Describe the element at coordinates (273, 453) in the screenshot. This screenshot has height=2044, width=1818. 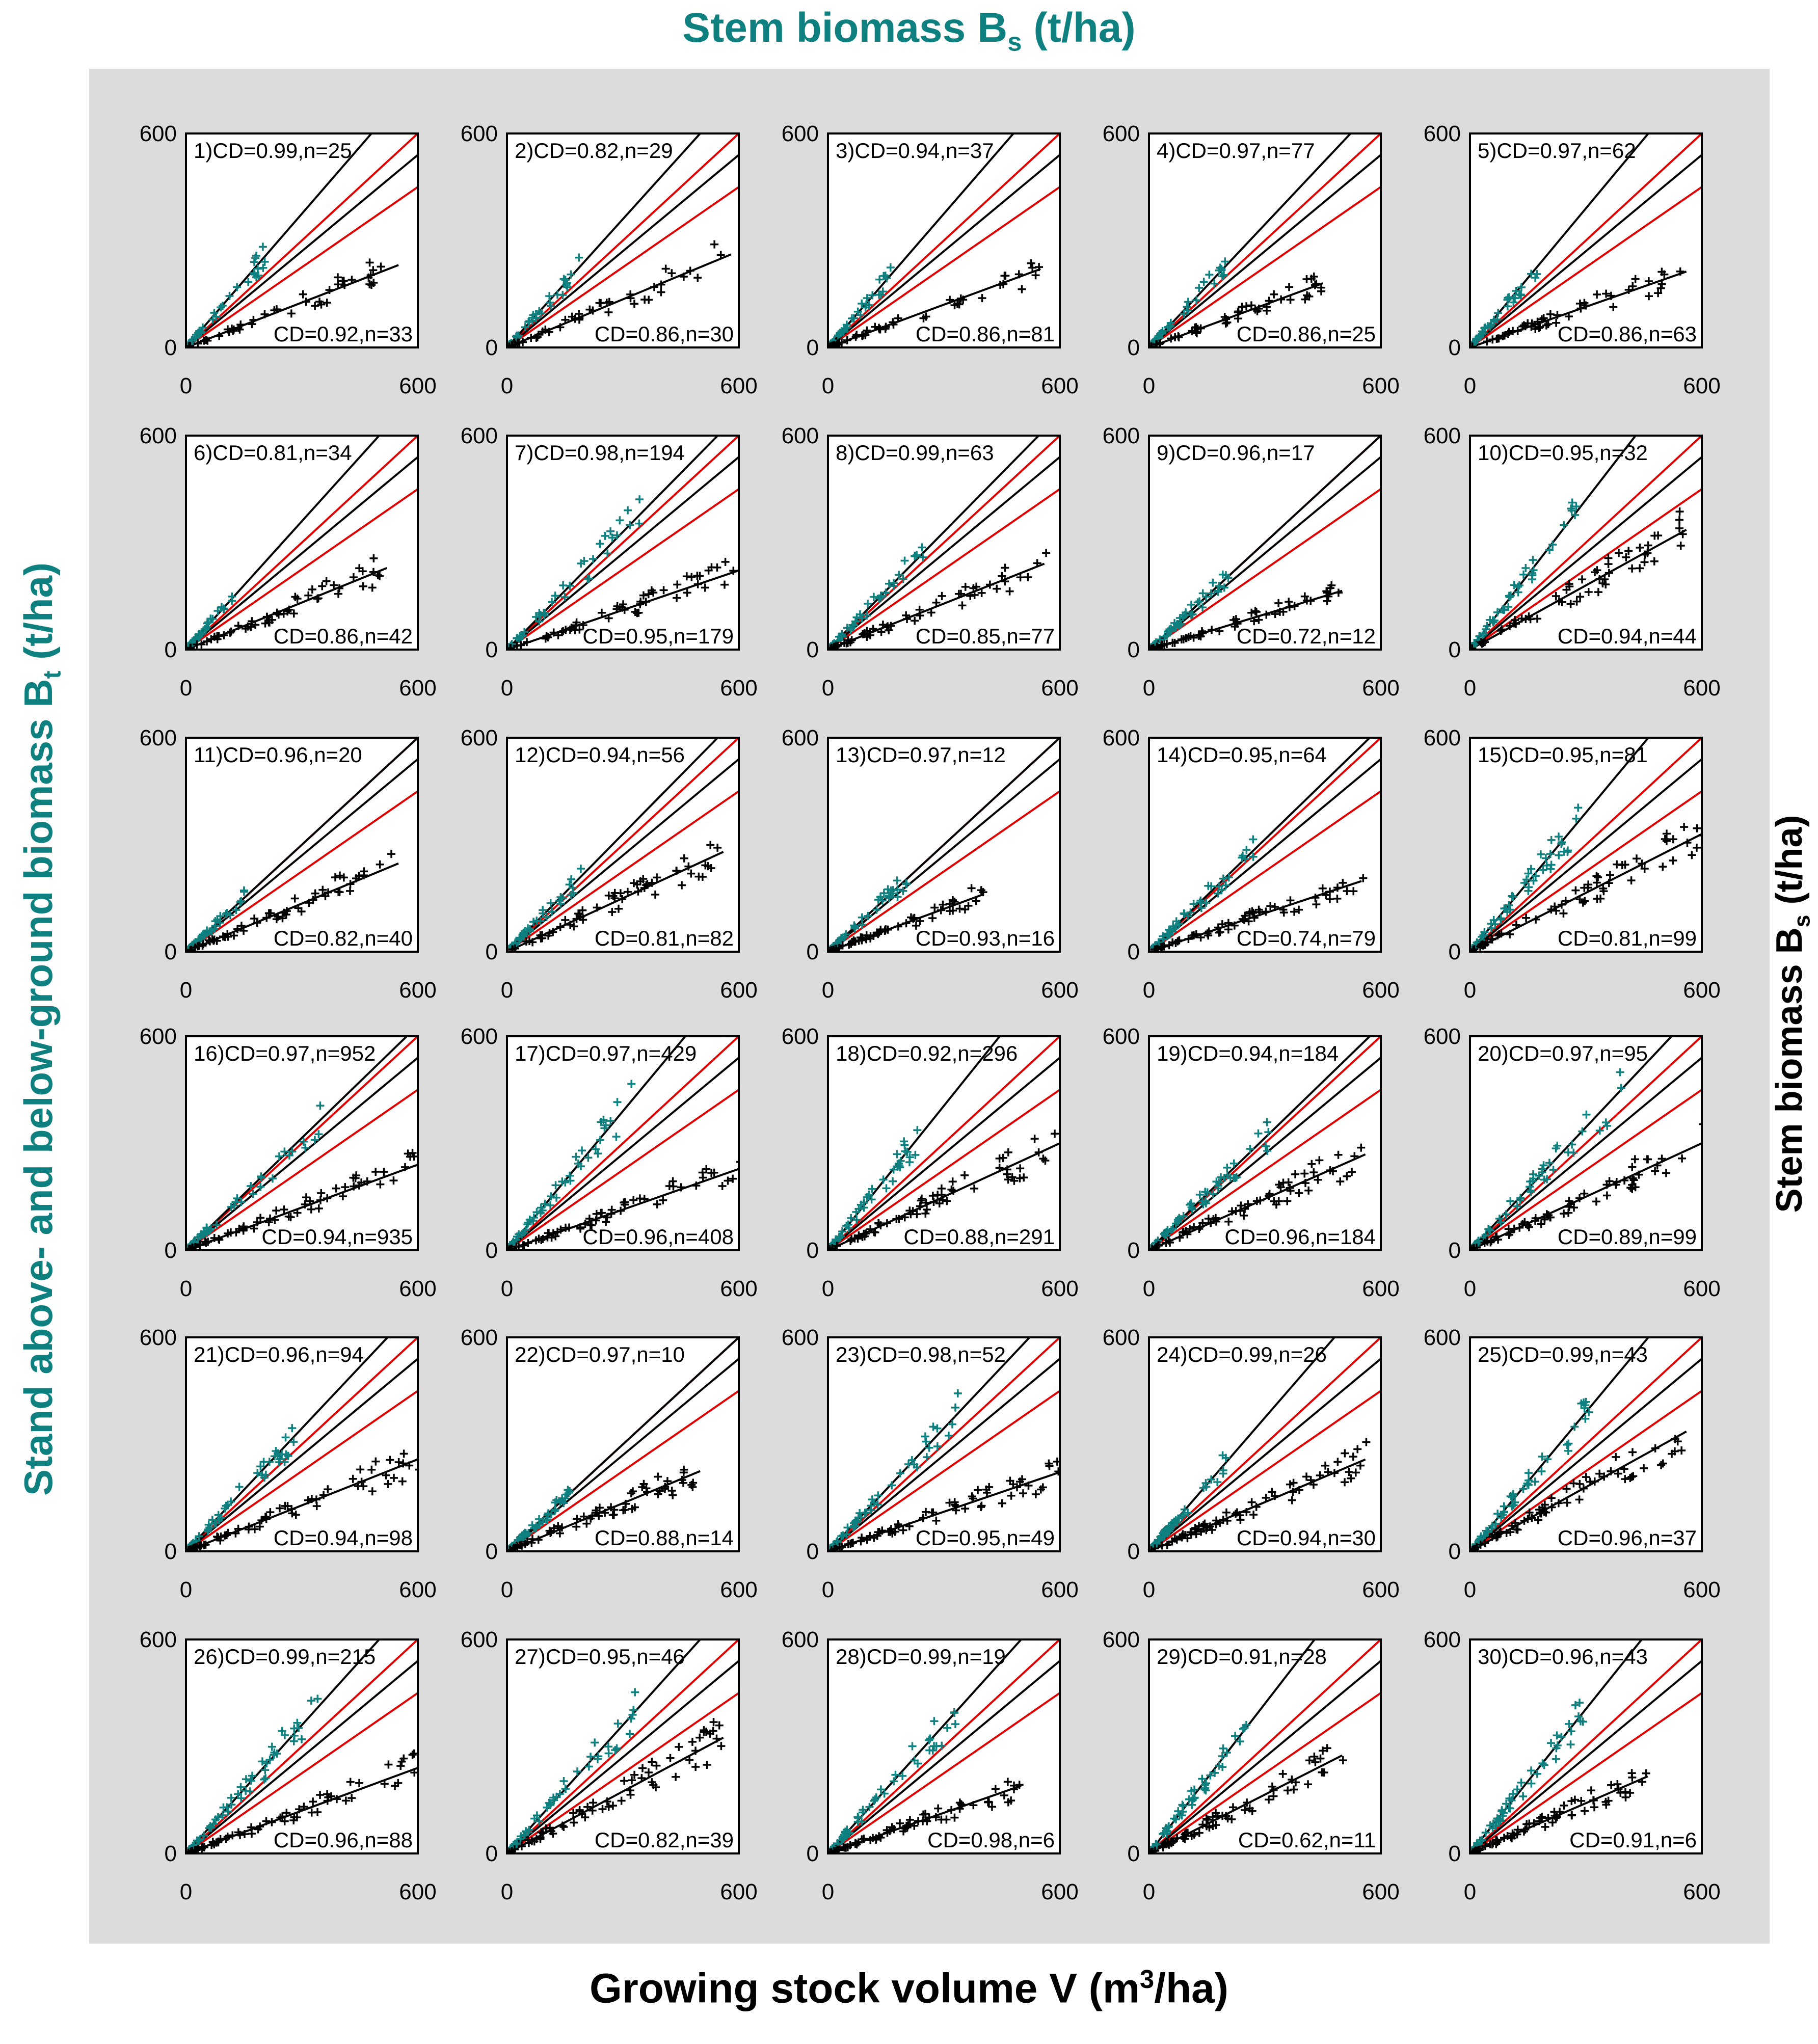
I see `panel-label-top: 6)CD=0.81,n=34` at that location.